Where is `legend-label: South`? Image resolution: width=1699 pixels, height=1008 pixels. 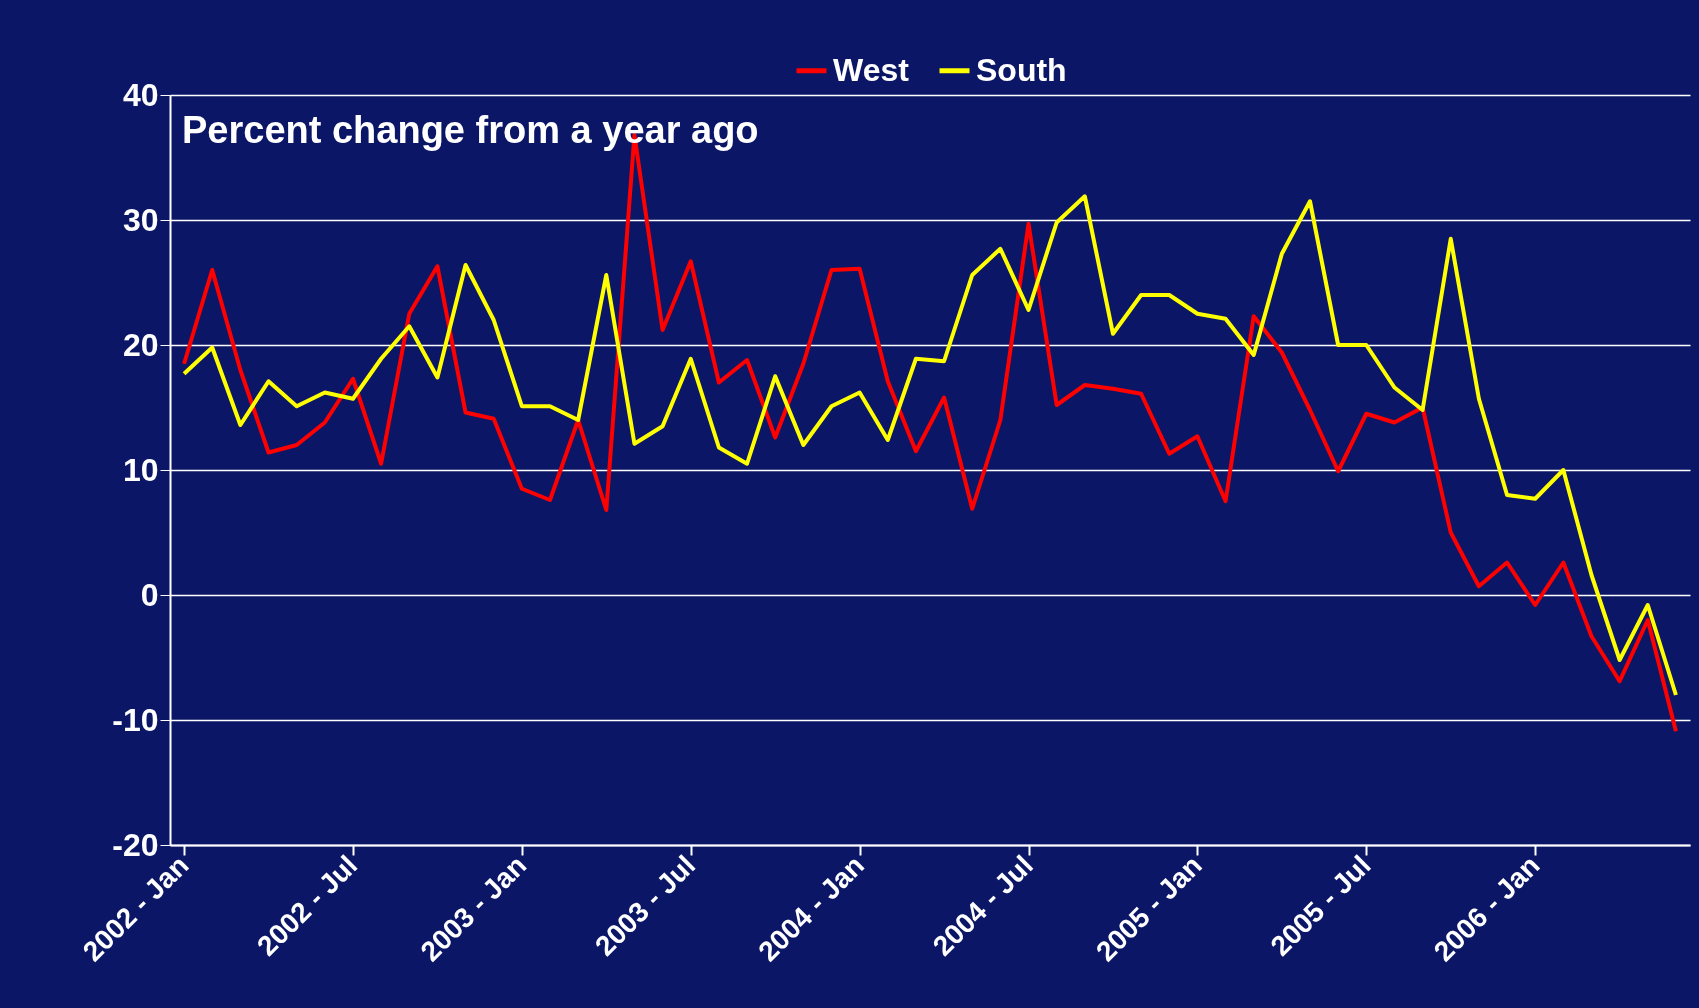 legend-label: South is located at coordinates (1021, 69).